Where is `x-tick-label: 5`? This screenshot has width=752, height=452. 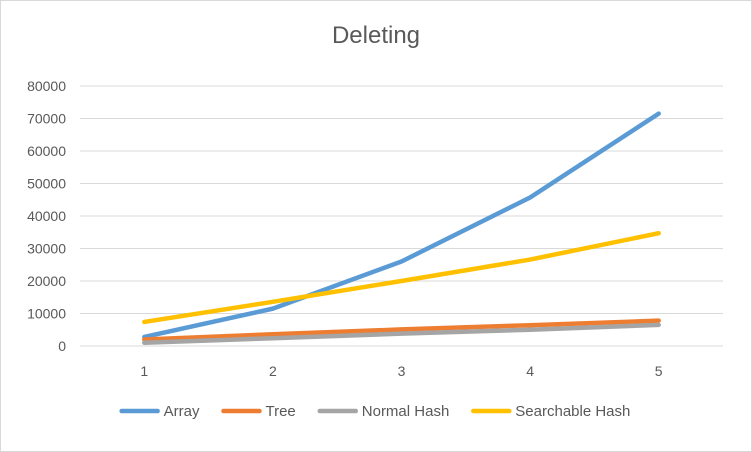
x-tick-label: 5 is located at coordinates (659, 371).